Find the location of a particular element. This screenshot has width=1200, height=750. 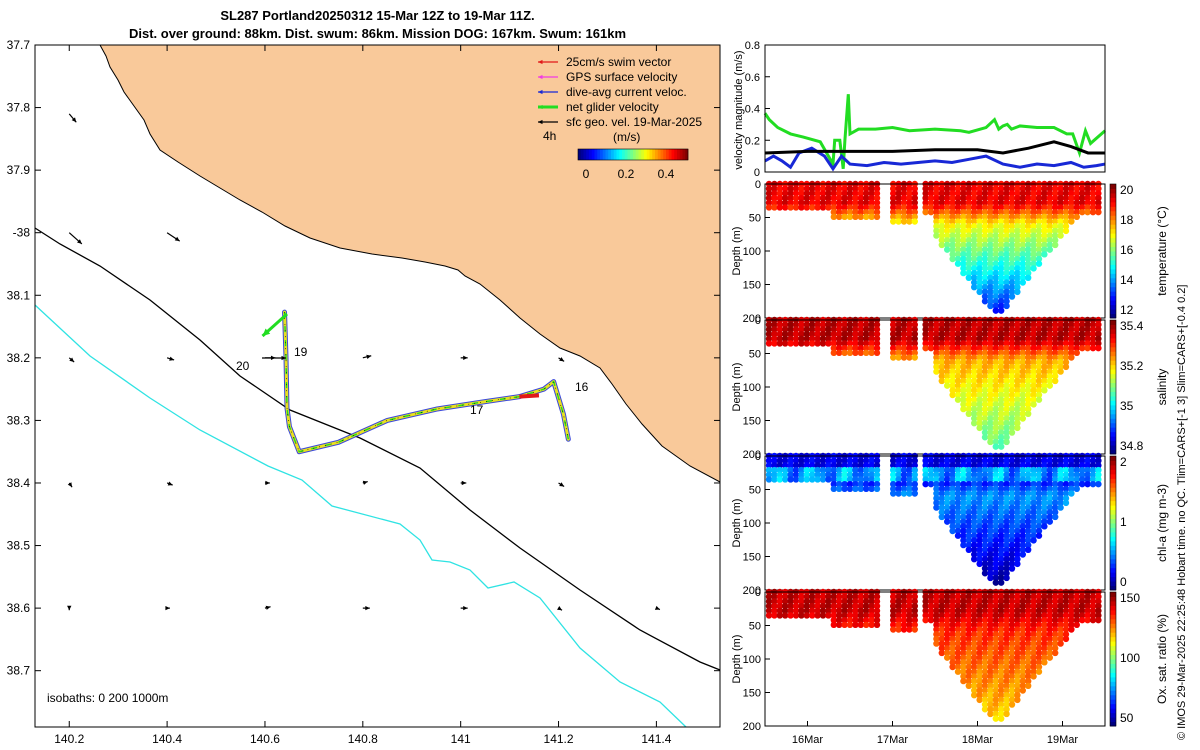

section-colorbar-tick: 20 is located at coordinates (1127, 190).